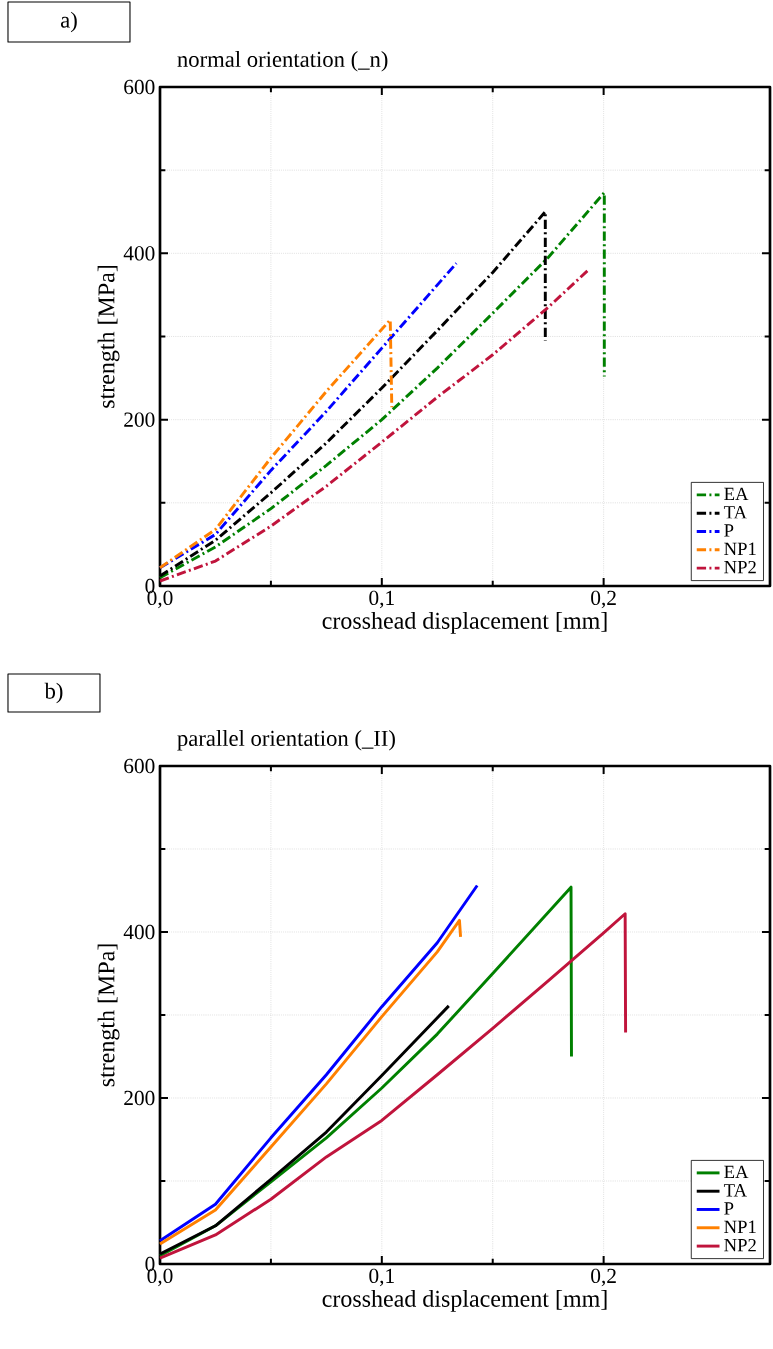  What do you see at coordinates (286, 740) in the screenshot?
I see `chart-title: parallel orientation (_II)` at bounding box center [286, 740].